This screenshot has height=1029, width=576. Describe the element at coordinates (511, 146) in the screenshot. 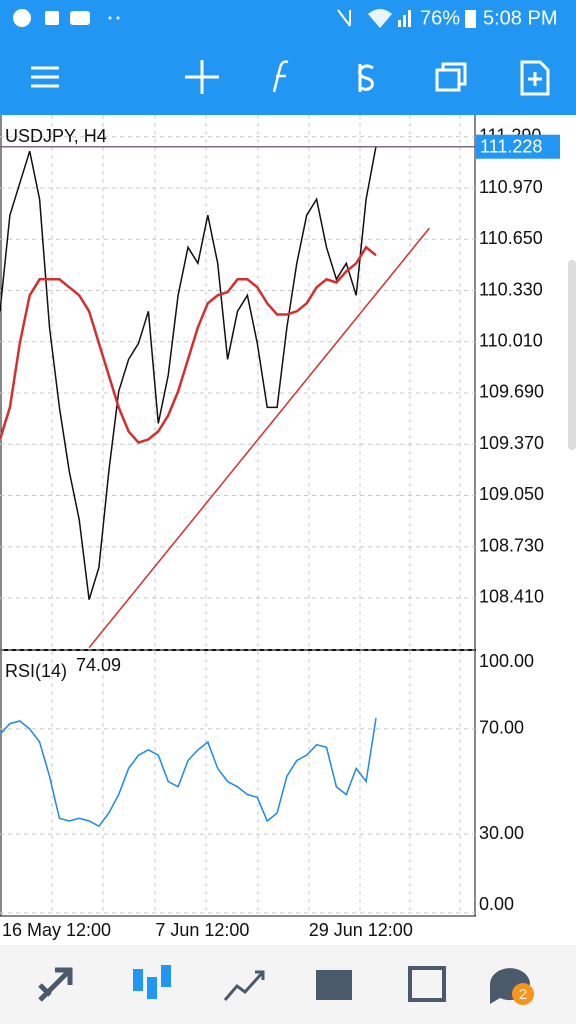

I see `current-price-label: 111.228` at that location.